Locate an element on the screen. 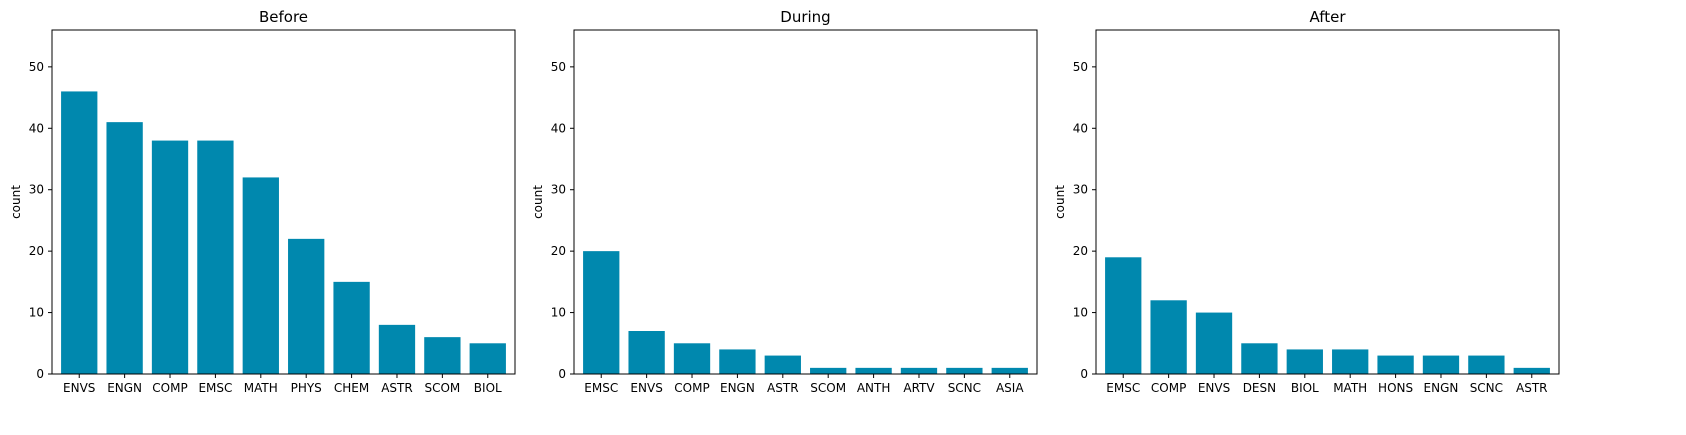 Image resolution: width=1686 pixels, height=435 pixels. chart-title: Before is located at coordinates (283, 17).